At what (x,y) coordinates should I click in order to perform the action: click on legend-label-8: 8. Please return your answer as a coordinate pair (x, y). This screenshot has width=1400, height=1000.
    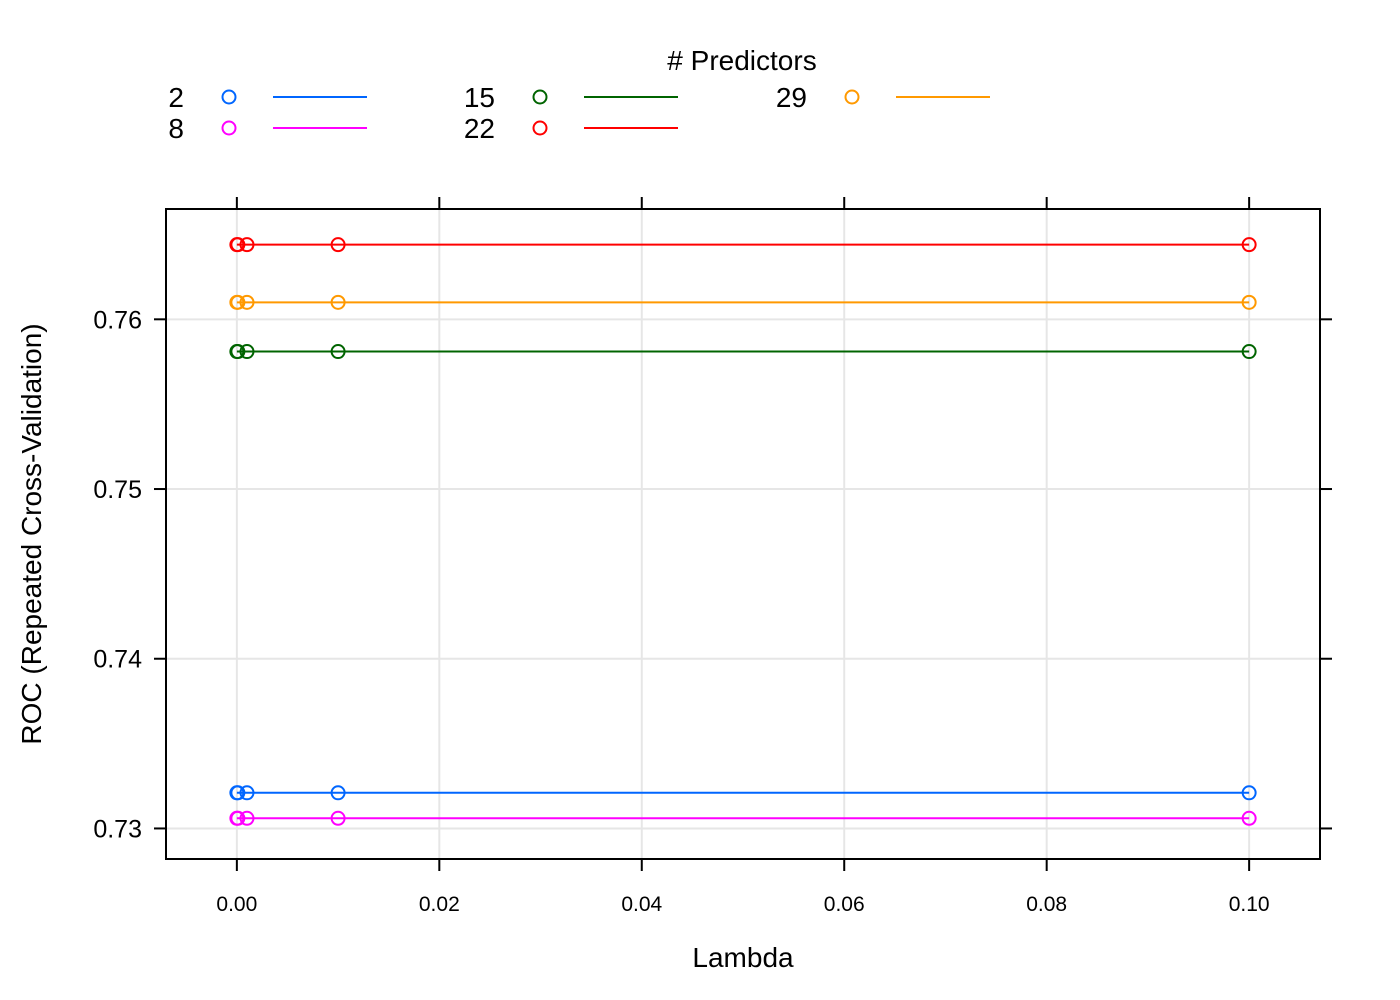
    Looking at the image, I should click on (176, 128).